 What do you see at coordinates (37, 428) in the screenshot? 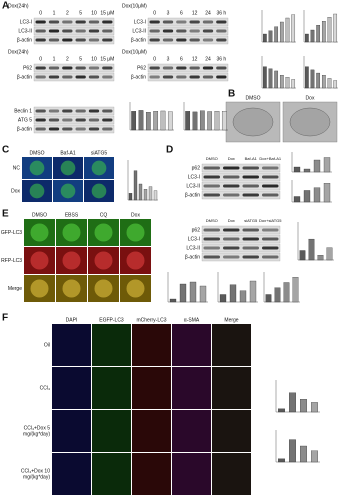
I see `row-label: CCl₄+Dox 5` at bounding box center [37, 428].